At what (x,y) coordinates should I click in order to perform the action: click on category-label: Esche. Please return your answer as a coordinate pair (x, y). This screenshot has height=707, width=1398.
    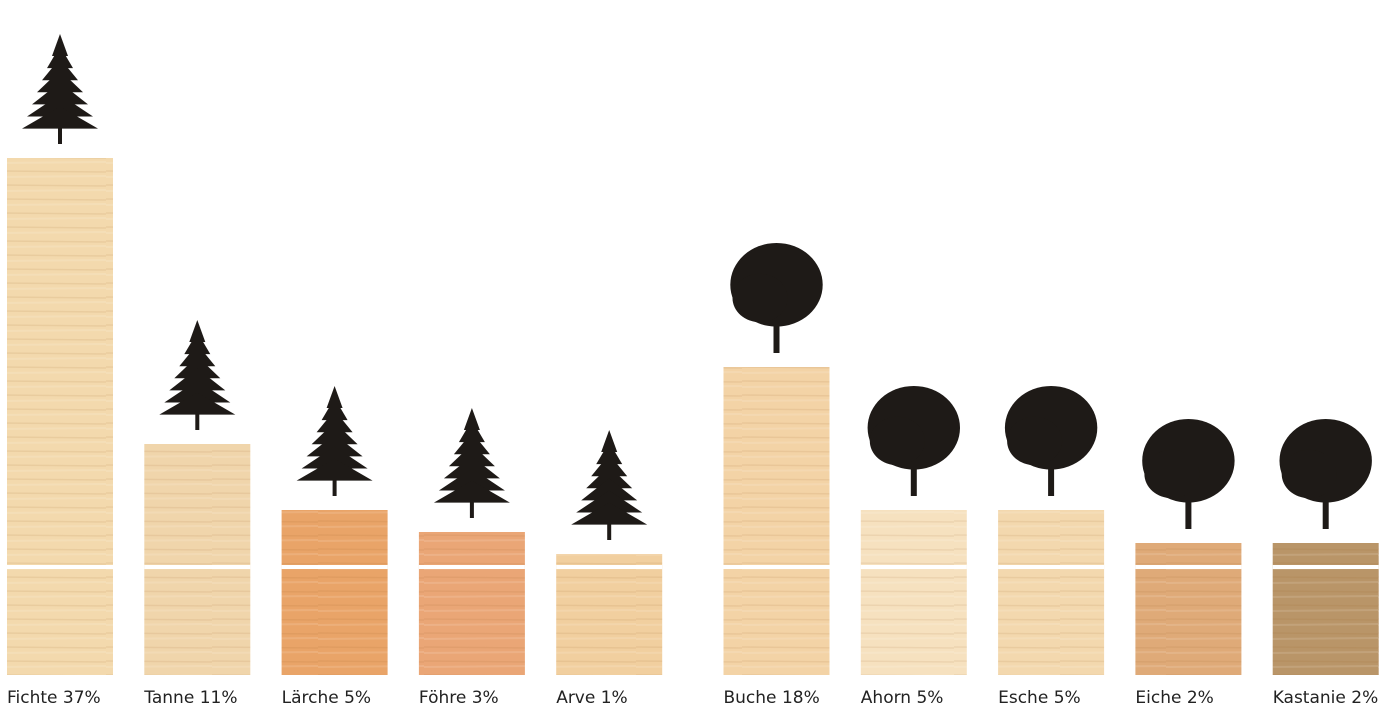
    Looking at the image, I should click on (1023, 697).